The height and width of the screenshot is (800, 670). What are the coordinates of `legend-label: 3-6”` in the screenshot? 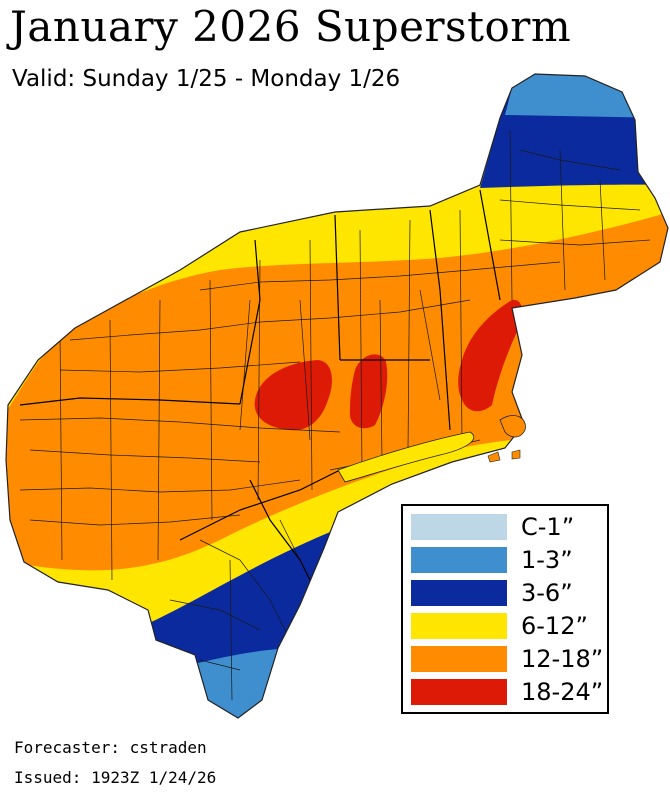 It's located at (547, 592).